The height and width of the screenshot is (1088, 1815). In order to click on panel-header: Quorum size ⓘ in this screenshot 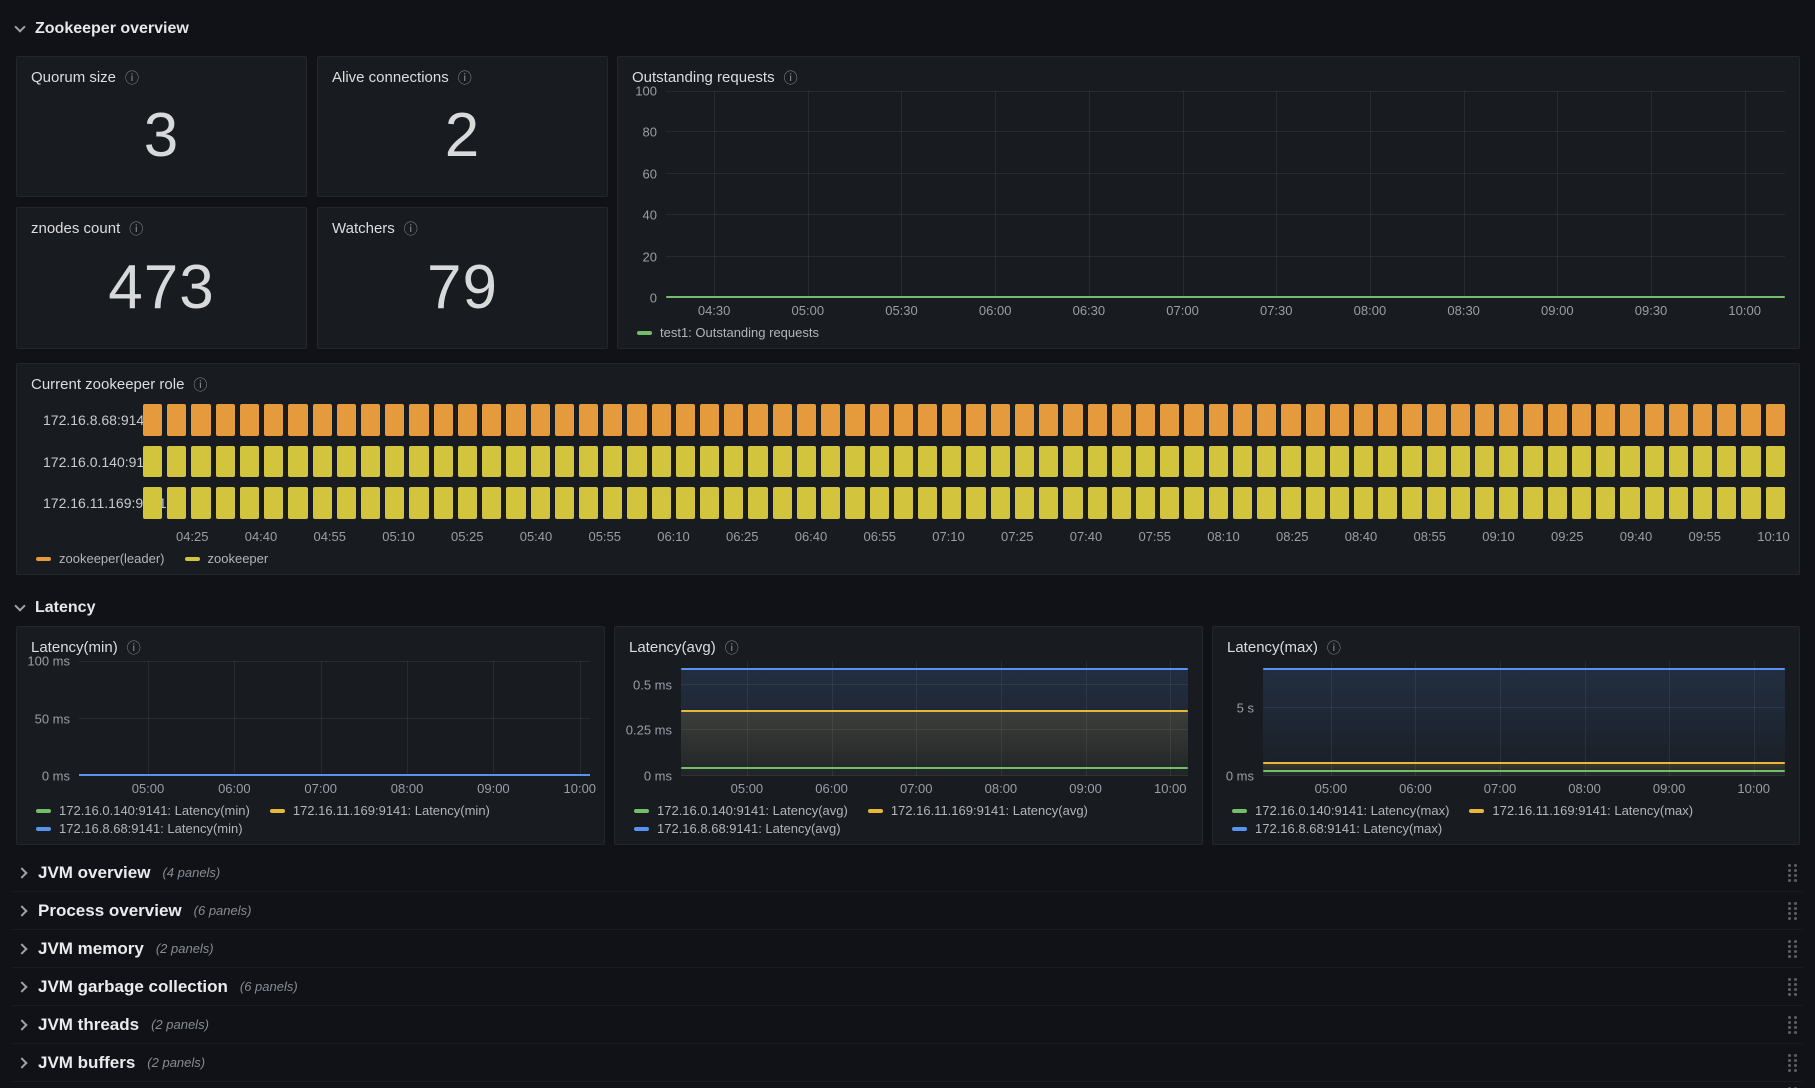, I will do `click(161, 77)`.